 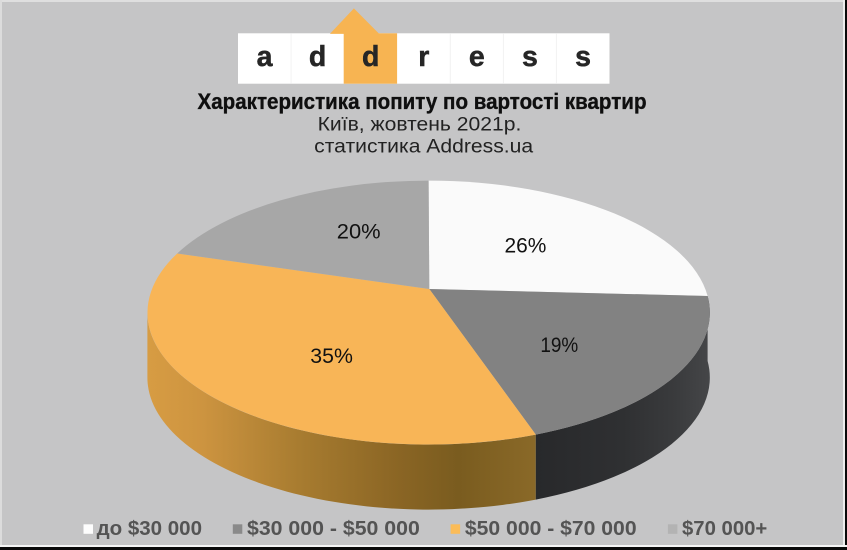 What do you see at coordinates (359, 231) in the screenshot?
I see `svg-text: 20%` at bounding box center [359, 231].